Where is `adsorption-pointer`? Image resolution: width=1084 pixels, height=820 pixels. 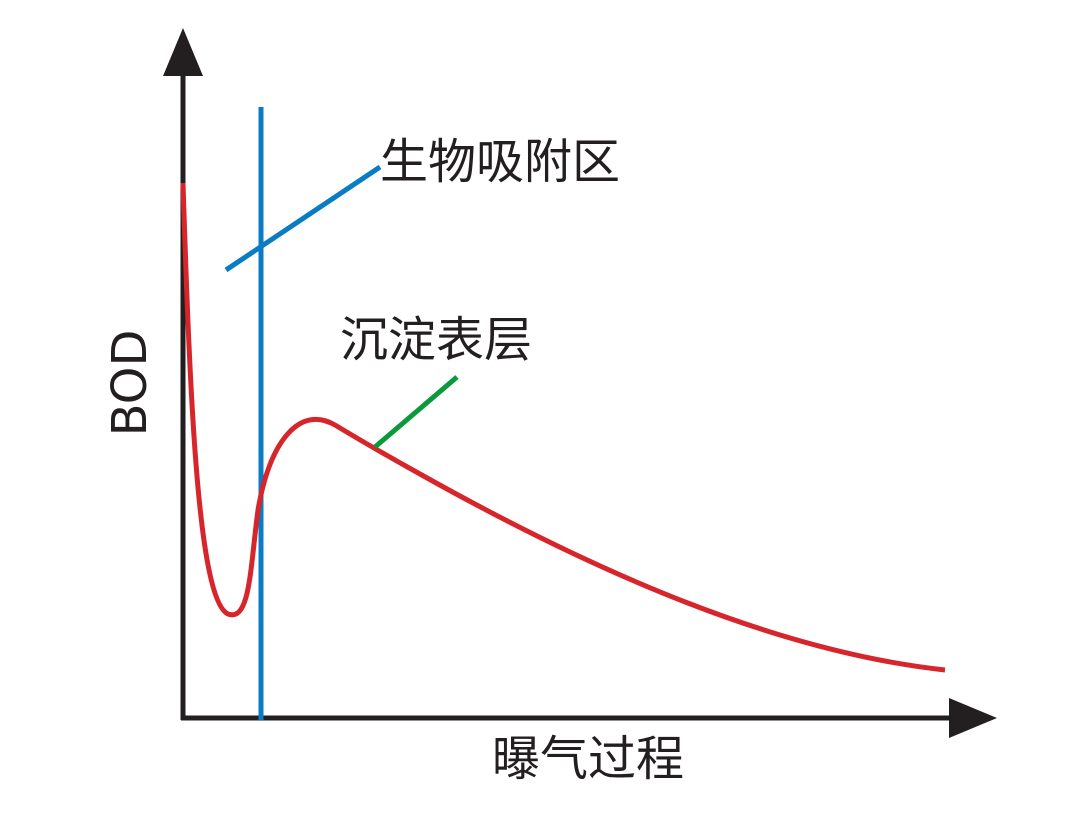
adsorption-pointer is located at coordinates (303, 218).